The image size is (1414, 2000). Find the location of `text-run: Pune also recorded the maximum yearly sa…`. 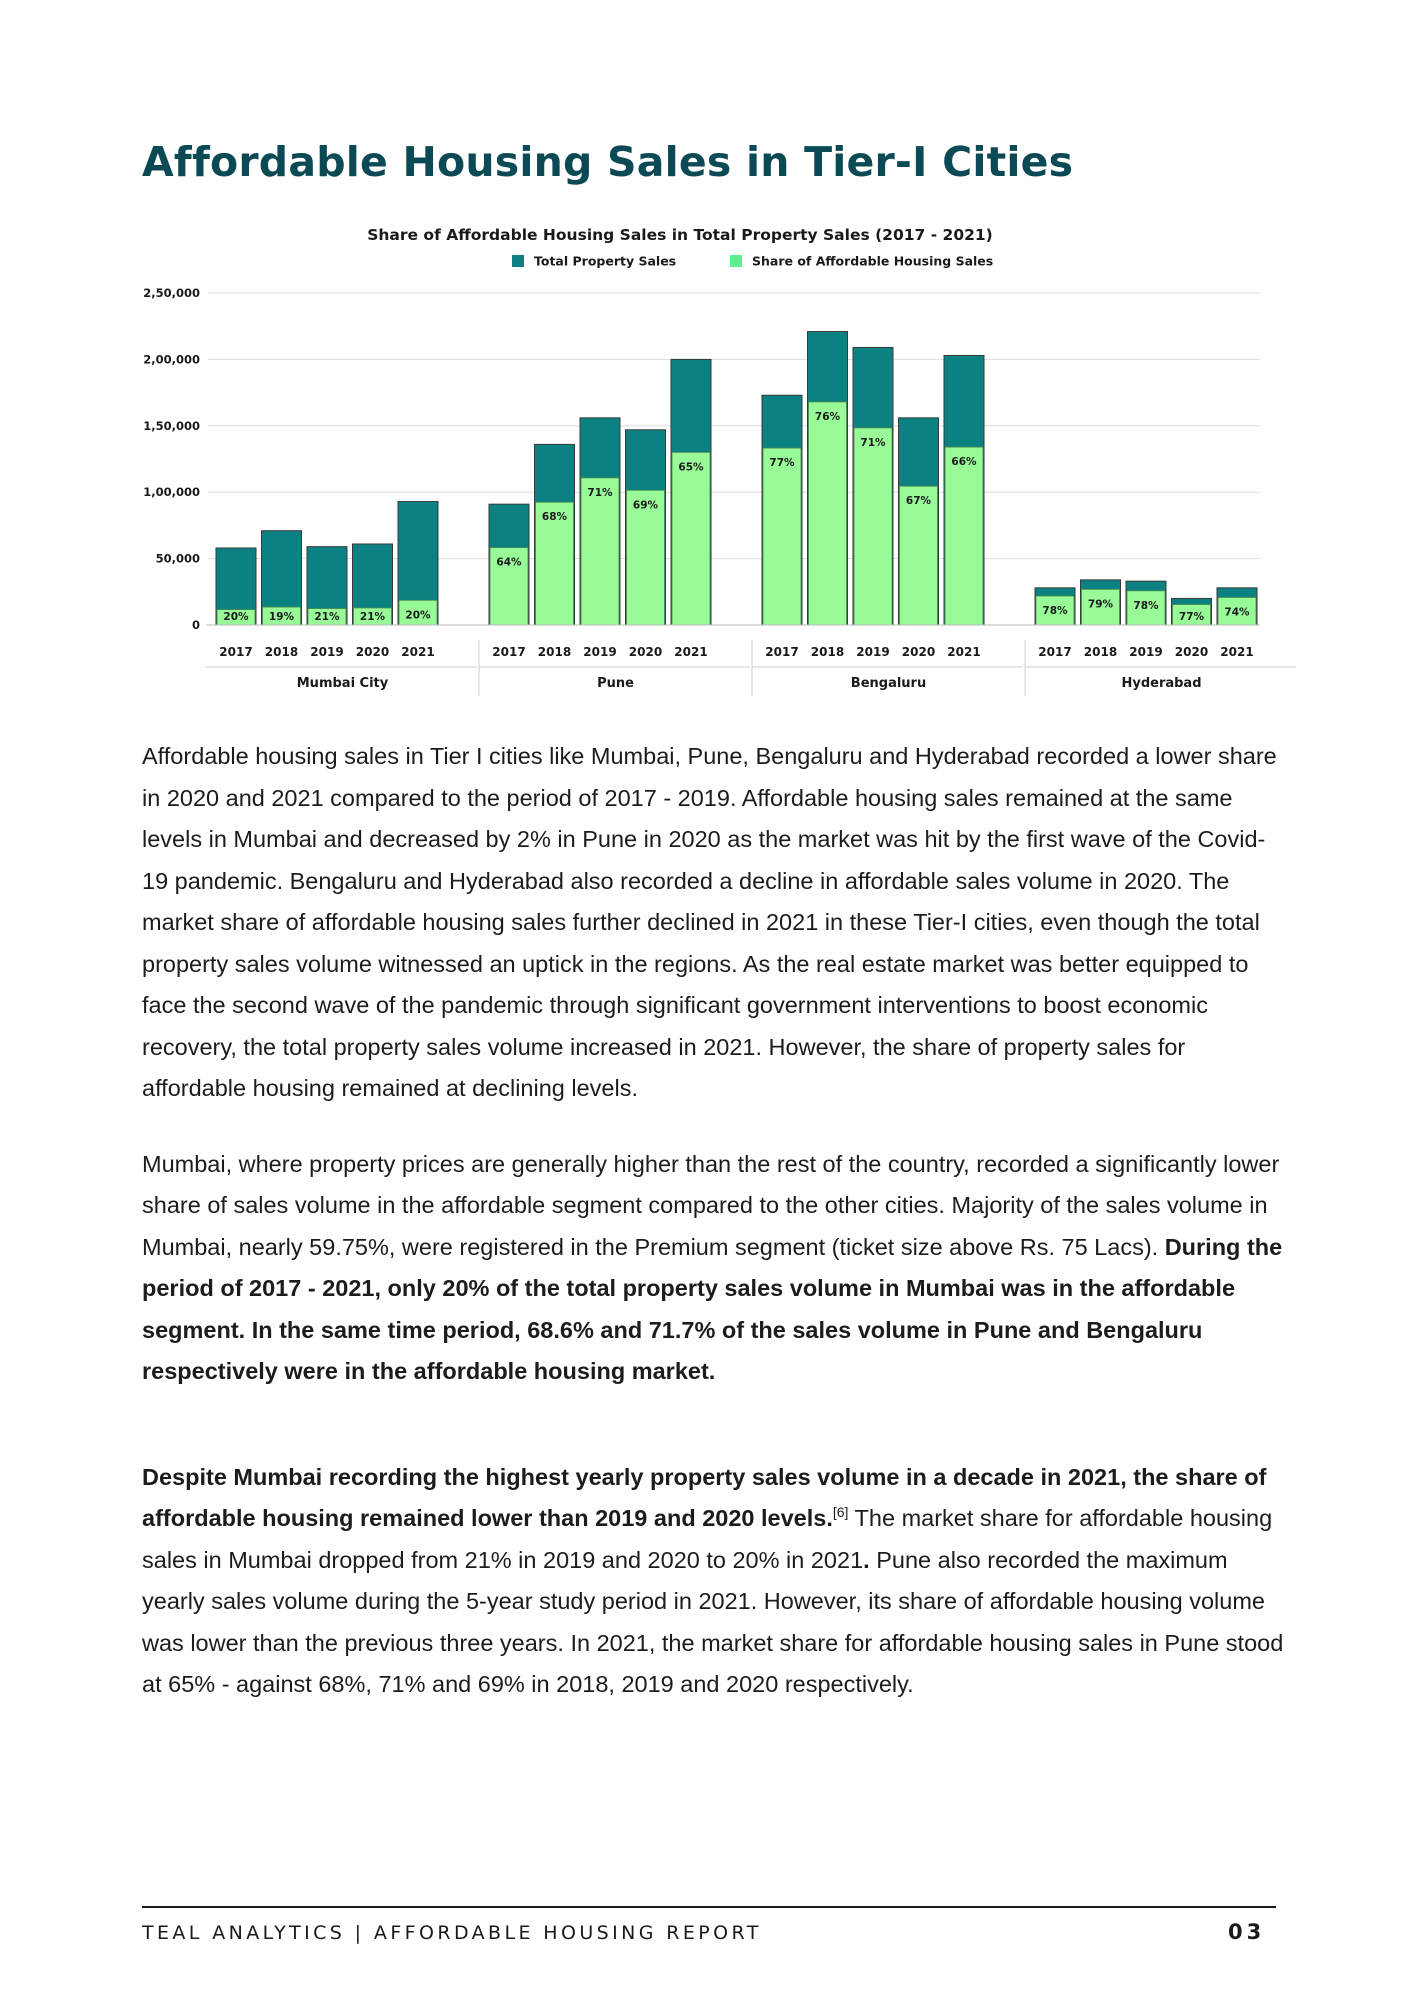

text-run: Pune also recorded the maximum yearly sa… is located at coordinates (713, 1622).